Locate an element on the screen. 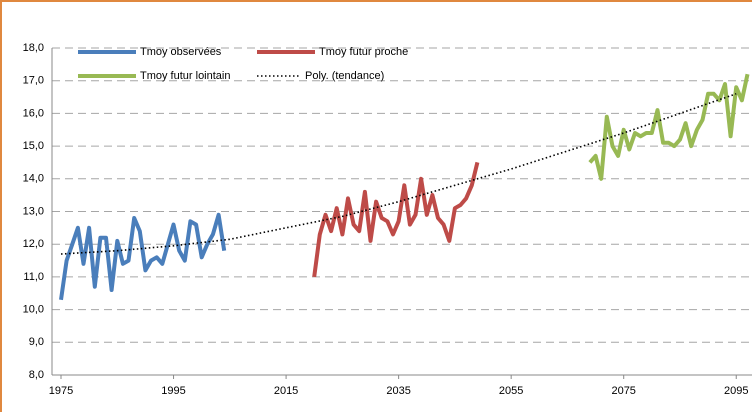  y-tick-label: 10,0 is located at coordinates (33, 310).